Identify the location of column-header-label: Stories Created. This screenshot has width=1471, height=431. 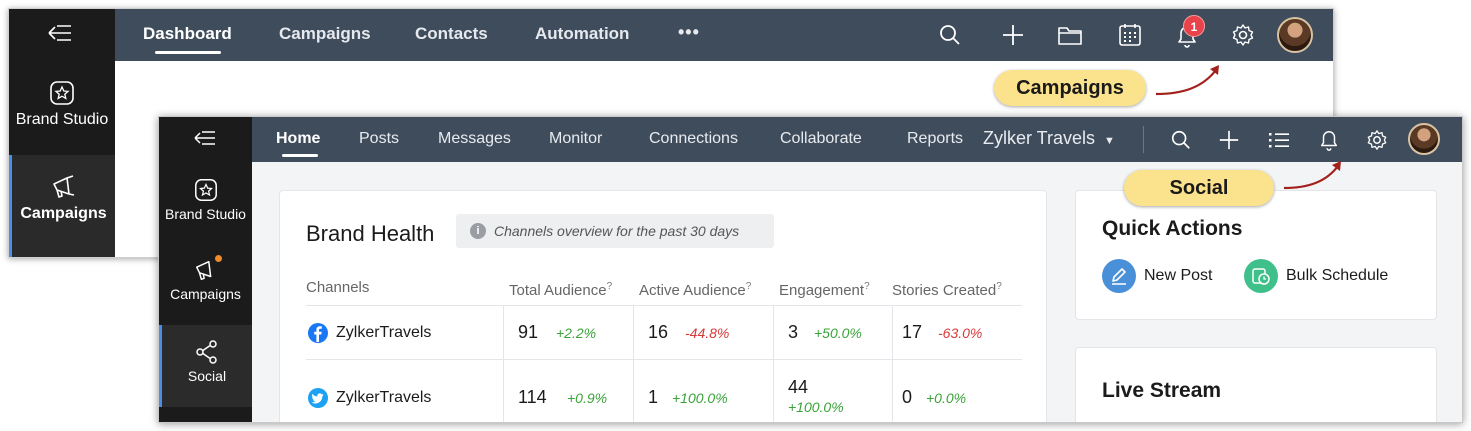
(944, 290).